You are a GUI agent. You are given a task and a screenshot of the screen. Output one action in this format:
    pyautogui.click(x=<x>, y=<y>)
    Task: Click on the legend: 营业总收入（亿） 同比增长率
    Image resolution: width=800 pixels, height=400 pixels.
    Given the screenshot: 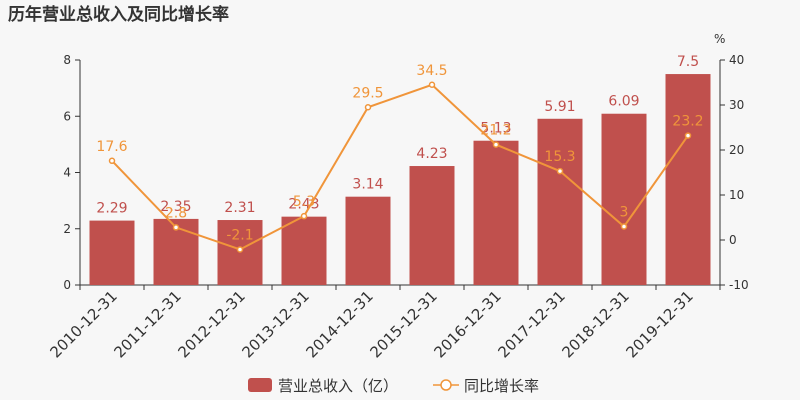 What is the action you would take?
    pyautogui.click(x=393, y=386)
    